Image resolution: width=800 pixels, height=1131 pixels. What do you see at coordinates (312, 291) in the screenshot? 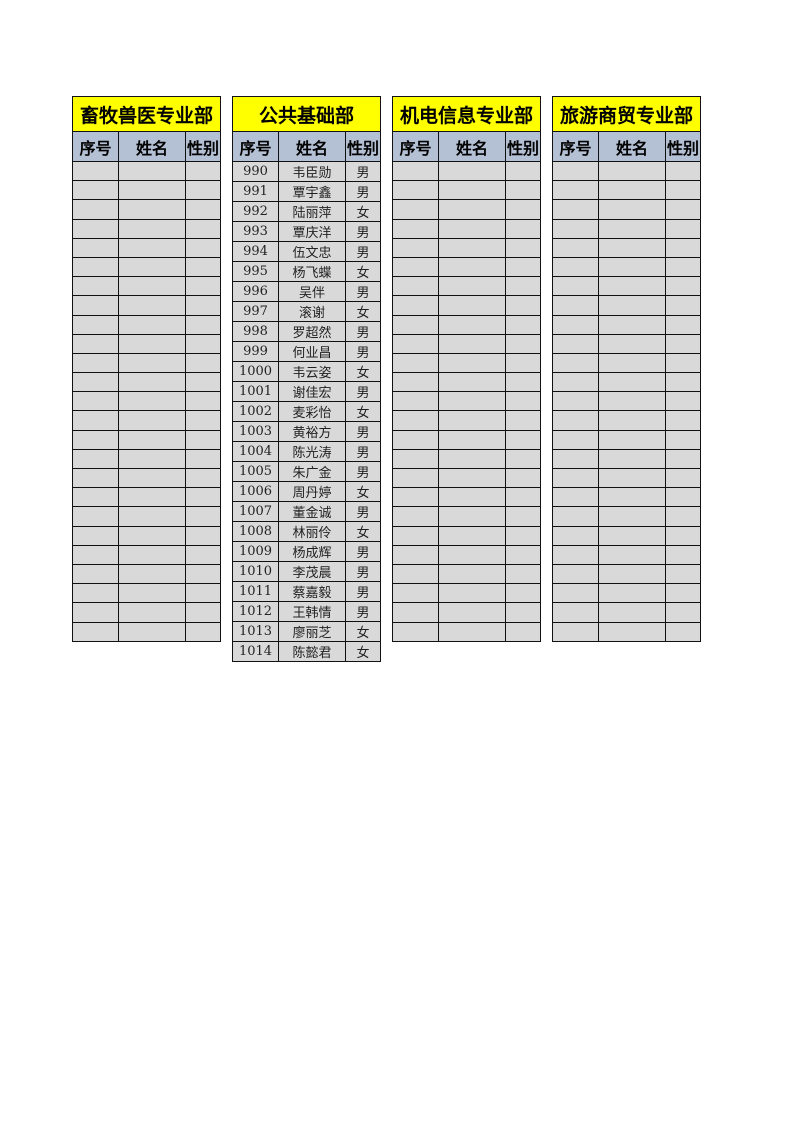
I see `cell-name: 吴伴` at bounding box center [312, 291].